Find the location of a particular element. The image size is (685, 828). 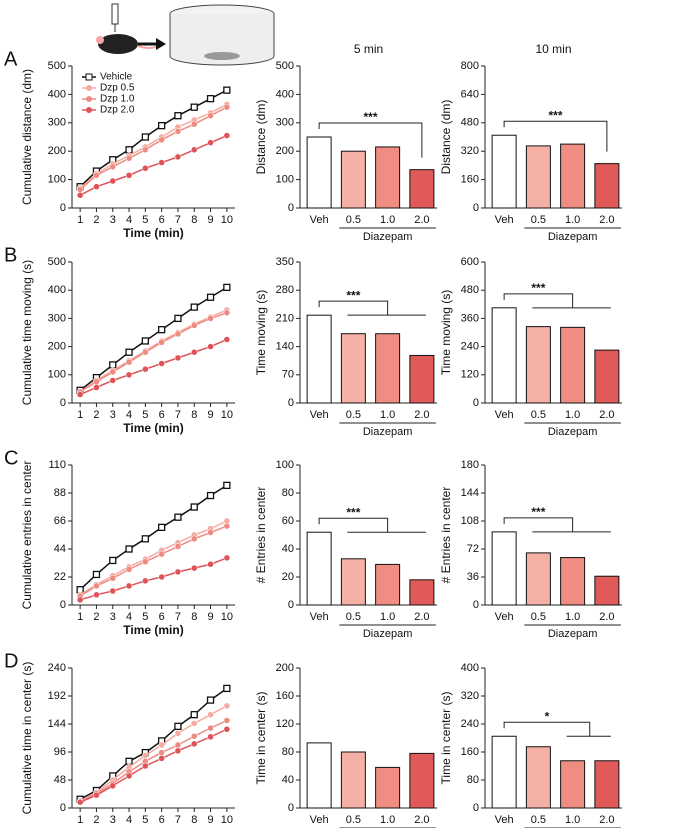

x-tick-label: 2 is located at coordinates (96, 220).